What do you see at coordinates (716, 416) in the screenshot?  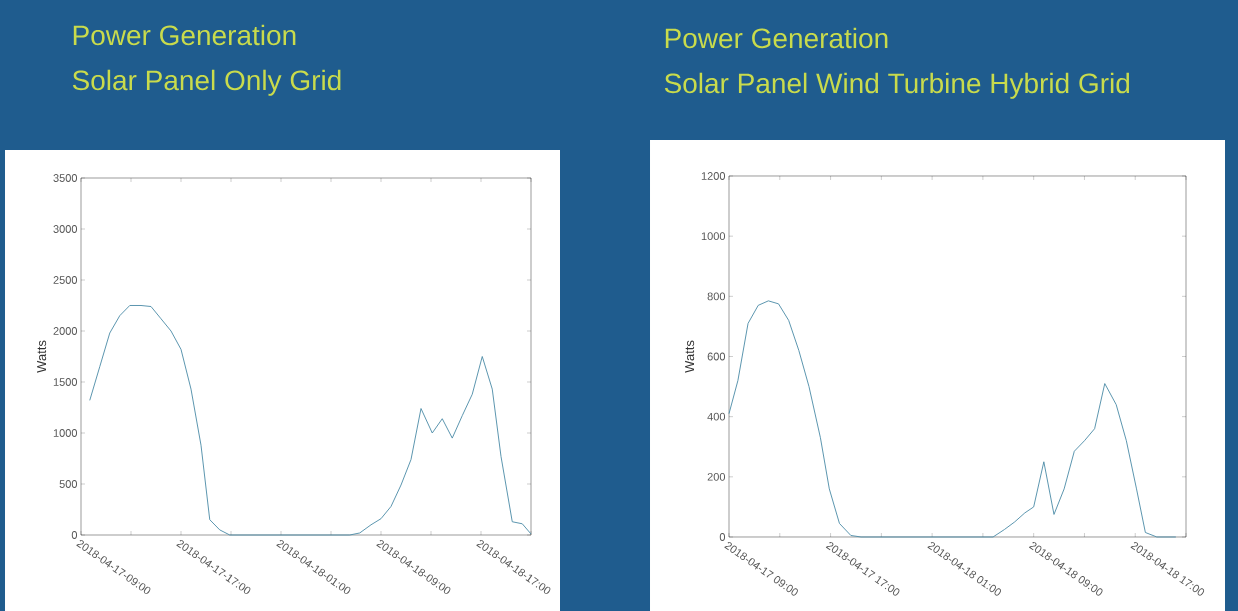 I see `y-tick-label: 400` at bounding box center [716, 416].